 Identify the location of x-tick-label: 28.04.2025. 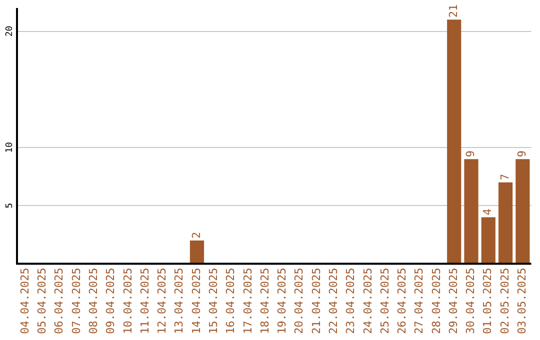
(436, 301).